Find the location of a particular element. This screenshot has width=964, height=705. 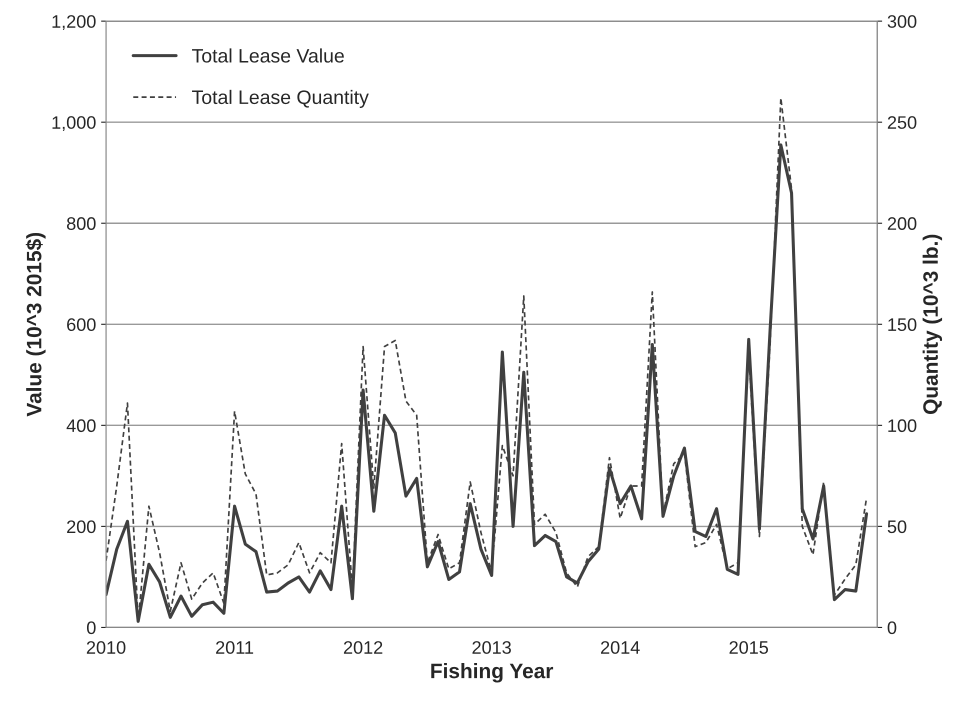

y2-tick-label: 50 is located at coordinates (897, 527).